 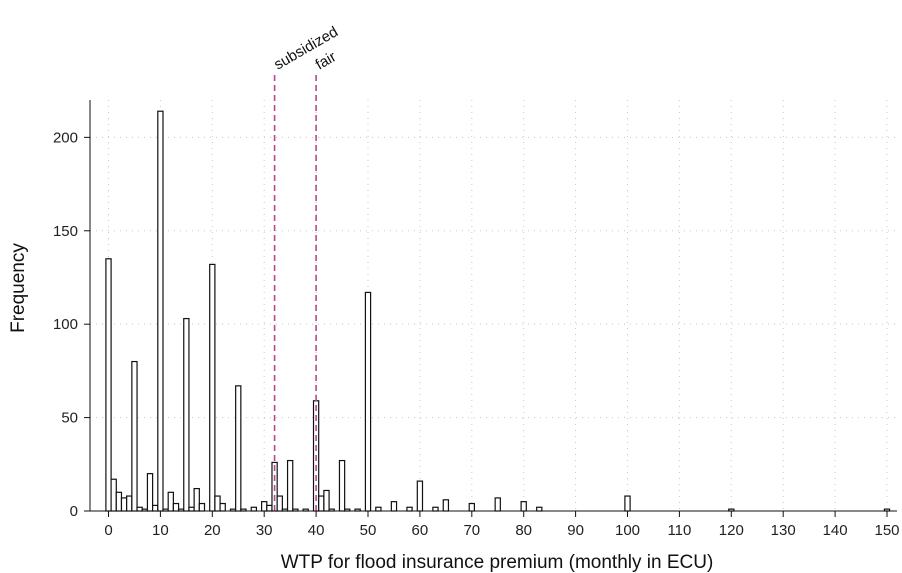 What do you see at coordinates (264, 530) in the screenshot?
I see `x-tick-label: 30` at bounding box center [264, 530].